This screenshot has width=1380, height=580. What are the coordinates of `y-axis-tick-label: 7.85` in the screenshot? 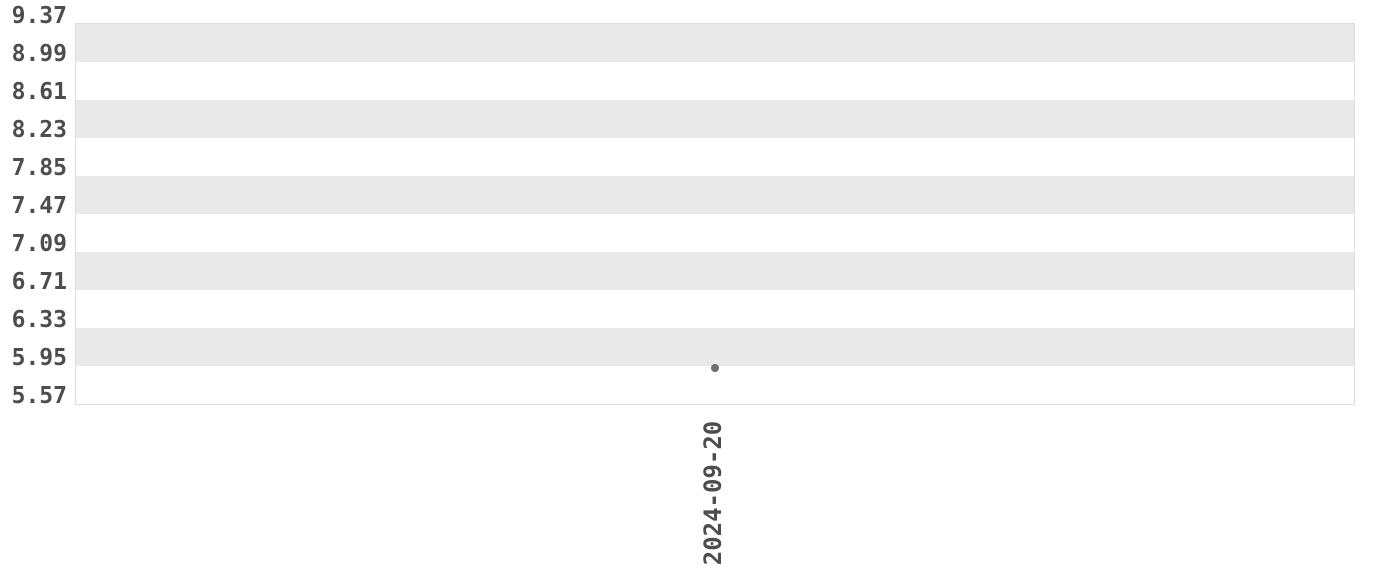 It's located at (39, 168).